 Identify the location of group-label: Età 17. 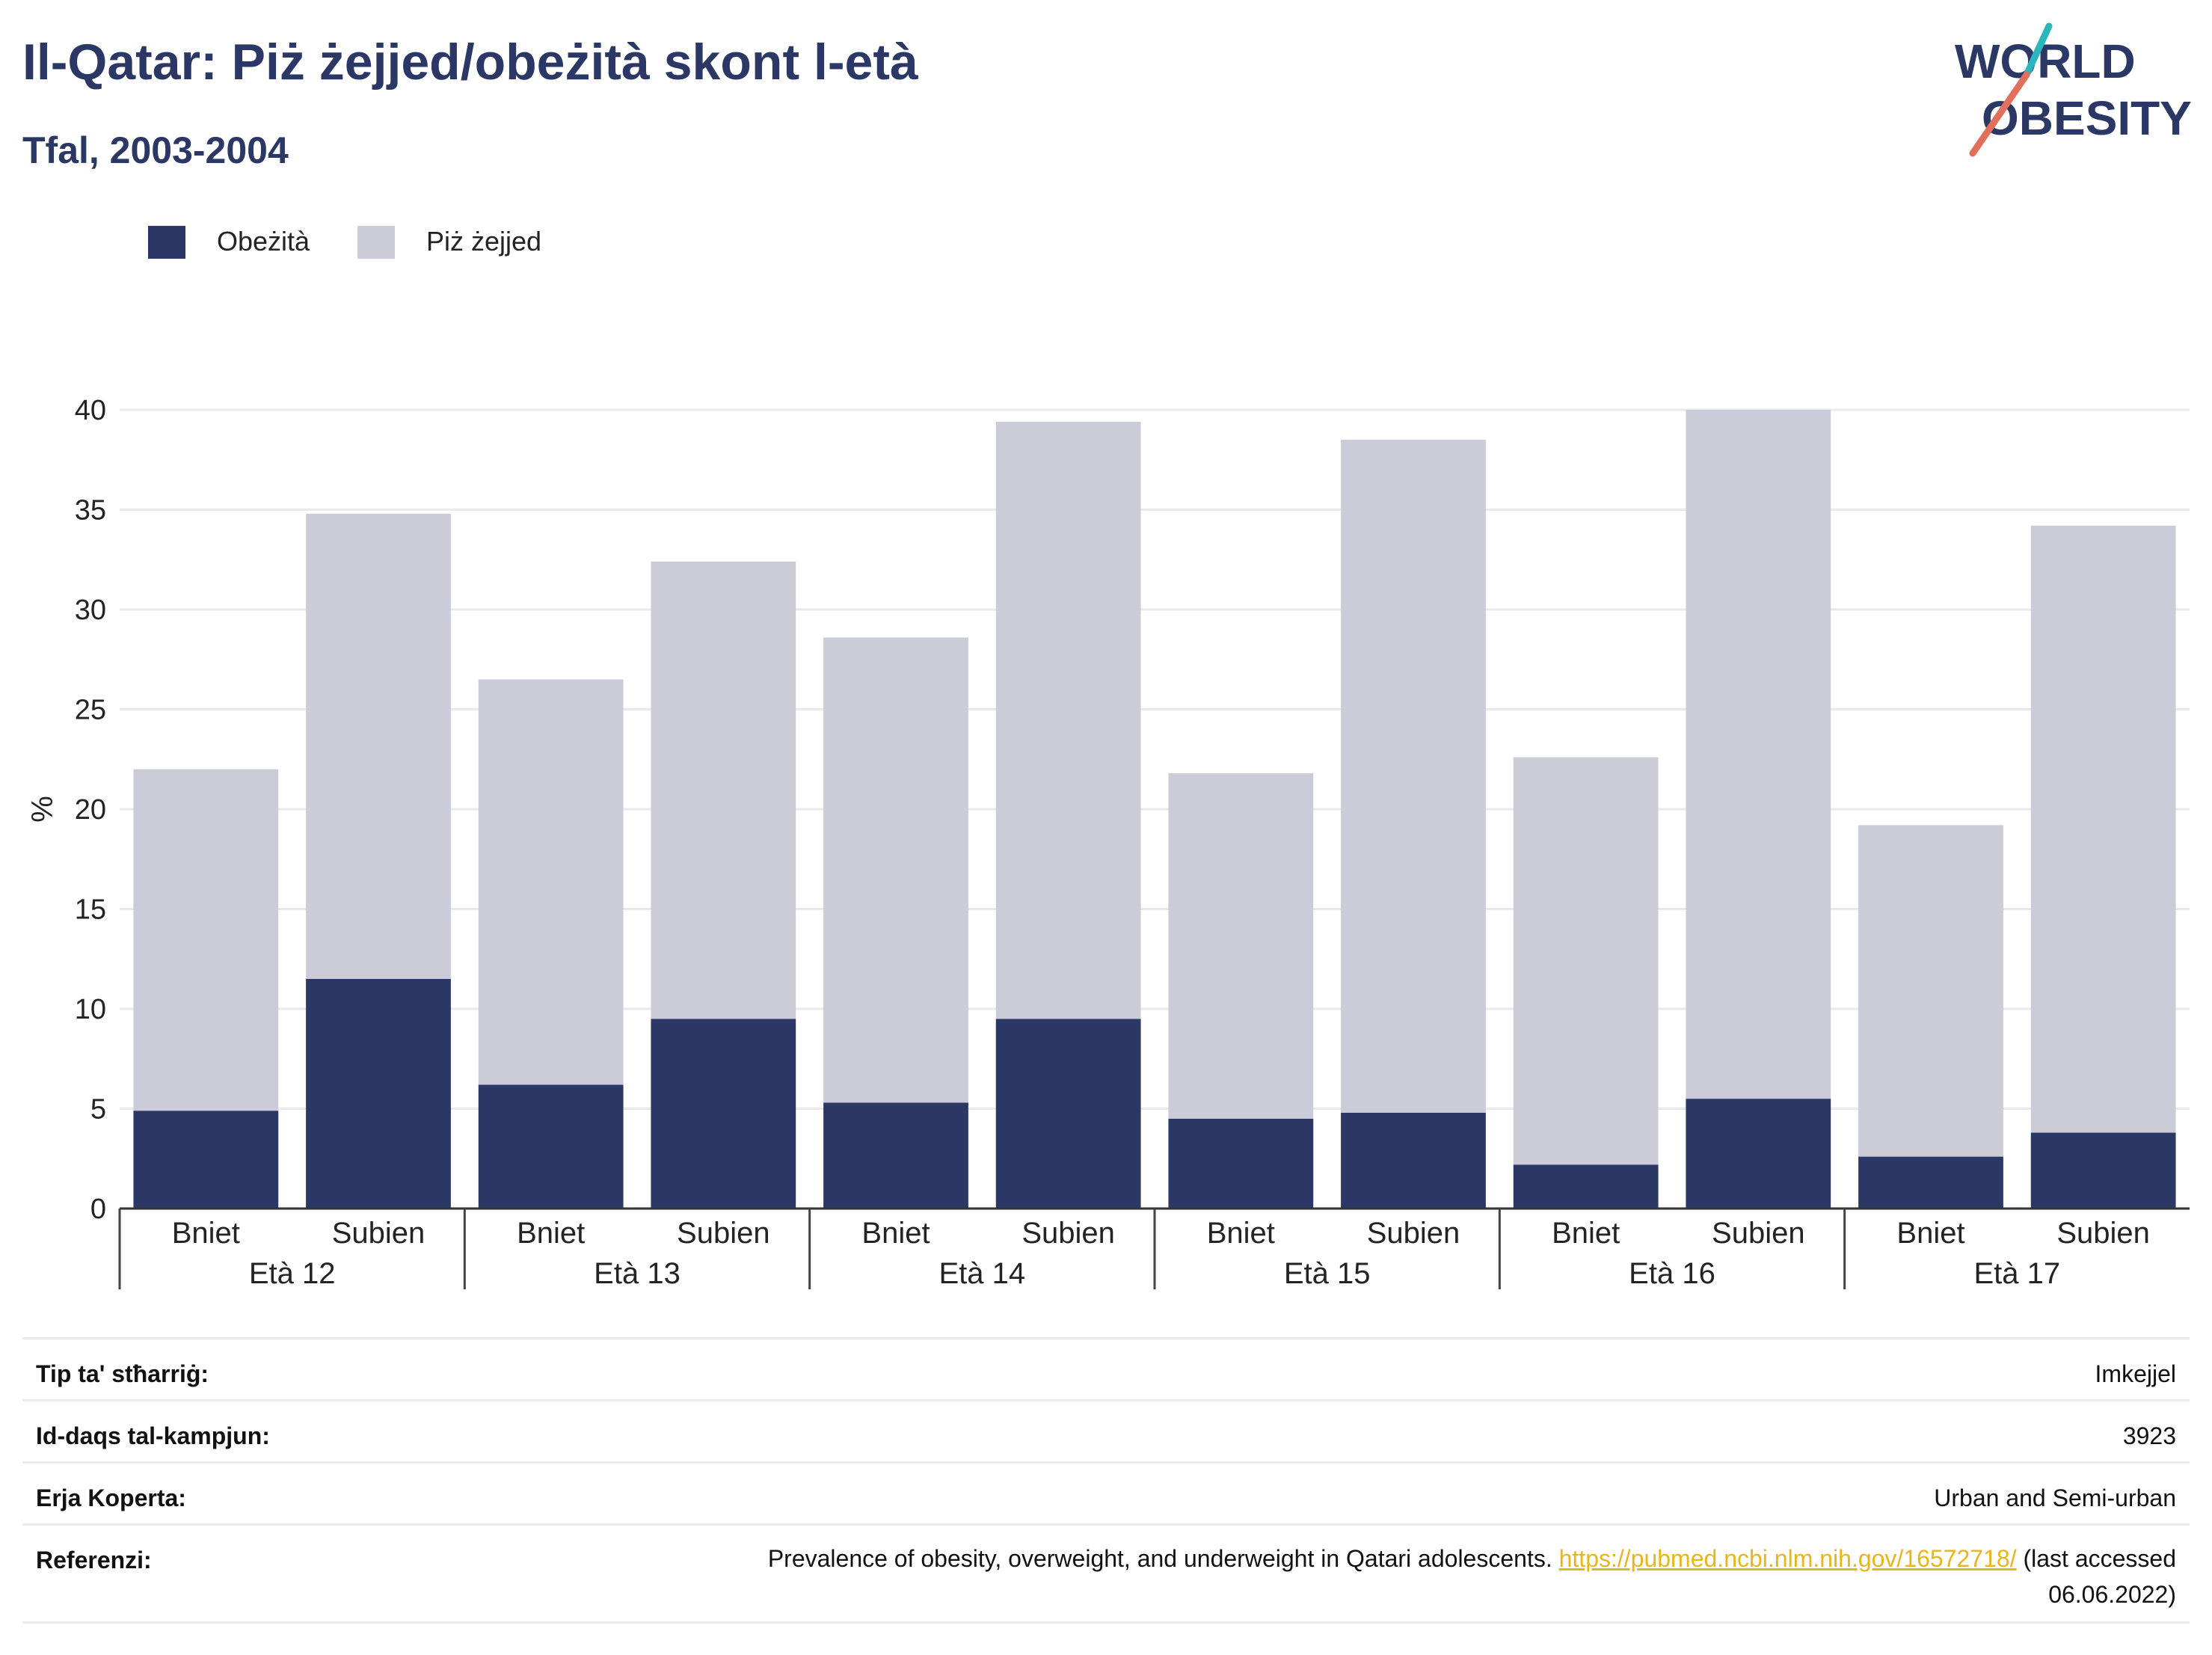
(2017, 1273).